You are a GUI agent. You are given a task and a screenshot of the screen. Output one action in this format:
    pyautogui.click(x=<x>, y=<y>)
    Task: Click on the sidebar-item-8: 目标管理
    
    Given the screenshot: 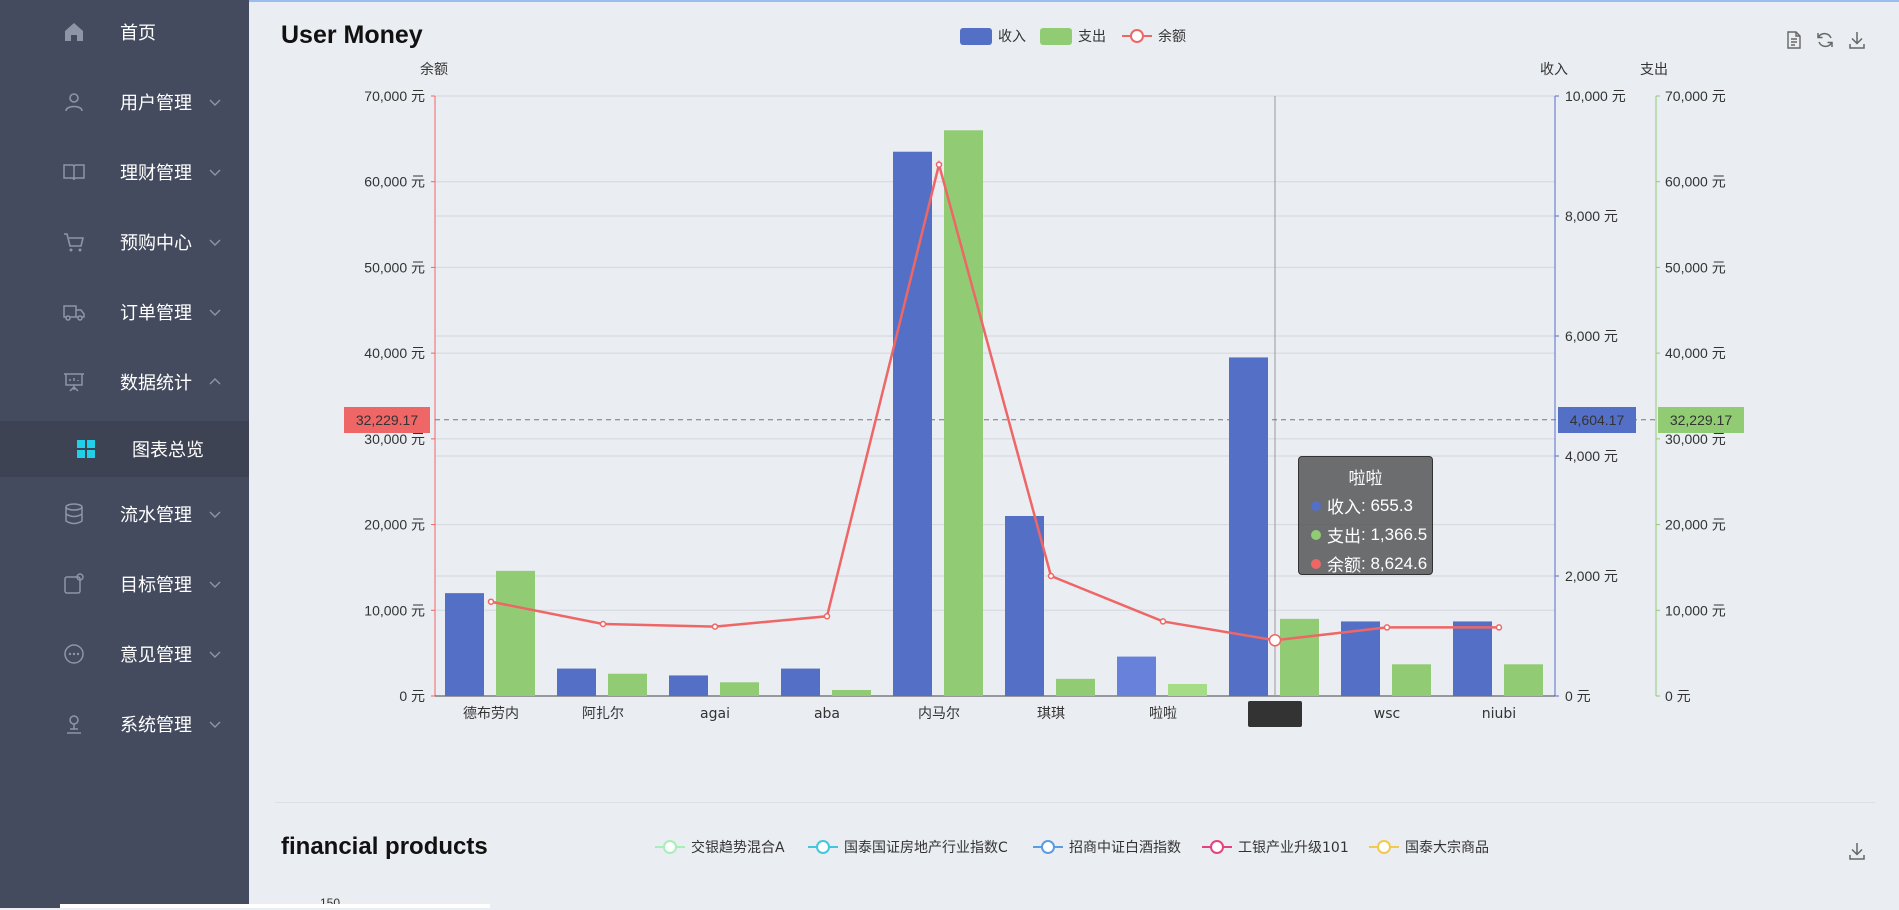 What is the action you would take?
    pyautogui.click(x=124, y=584)
    